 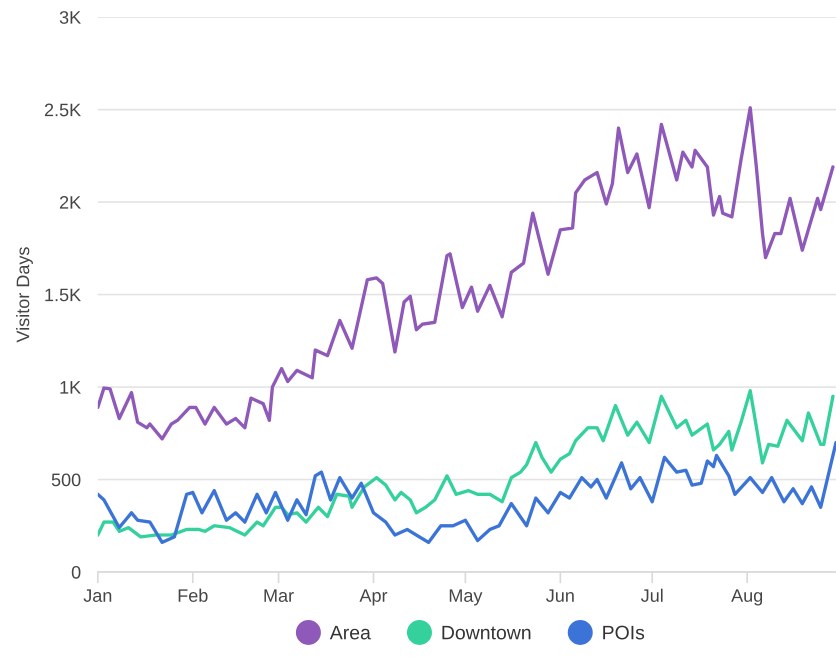 I want to click on y-tick-label: 1K, so click(x=70, y=387).